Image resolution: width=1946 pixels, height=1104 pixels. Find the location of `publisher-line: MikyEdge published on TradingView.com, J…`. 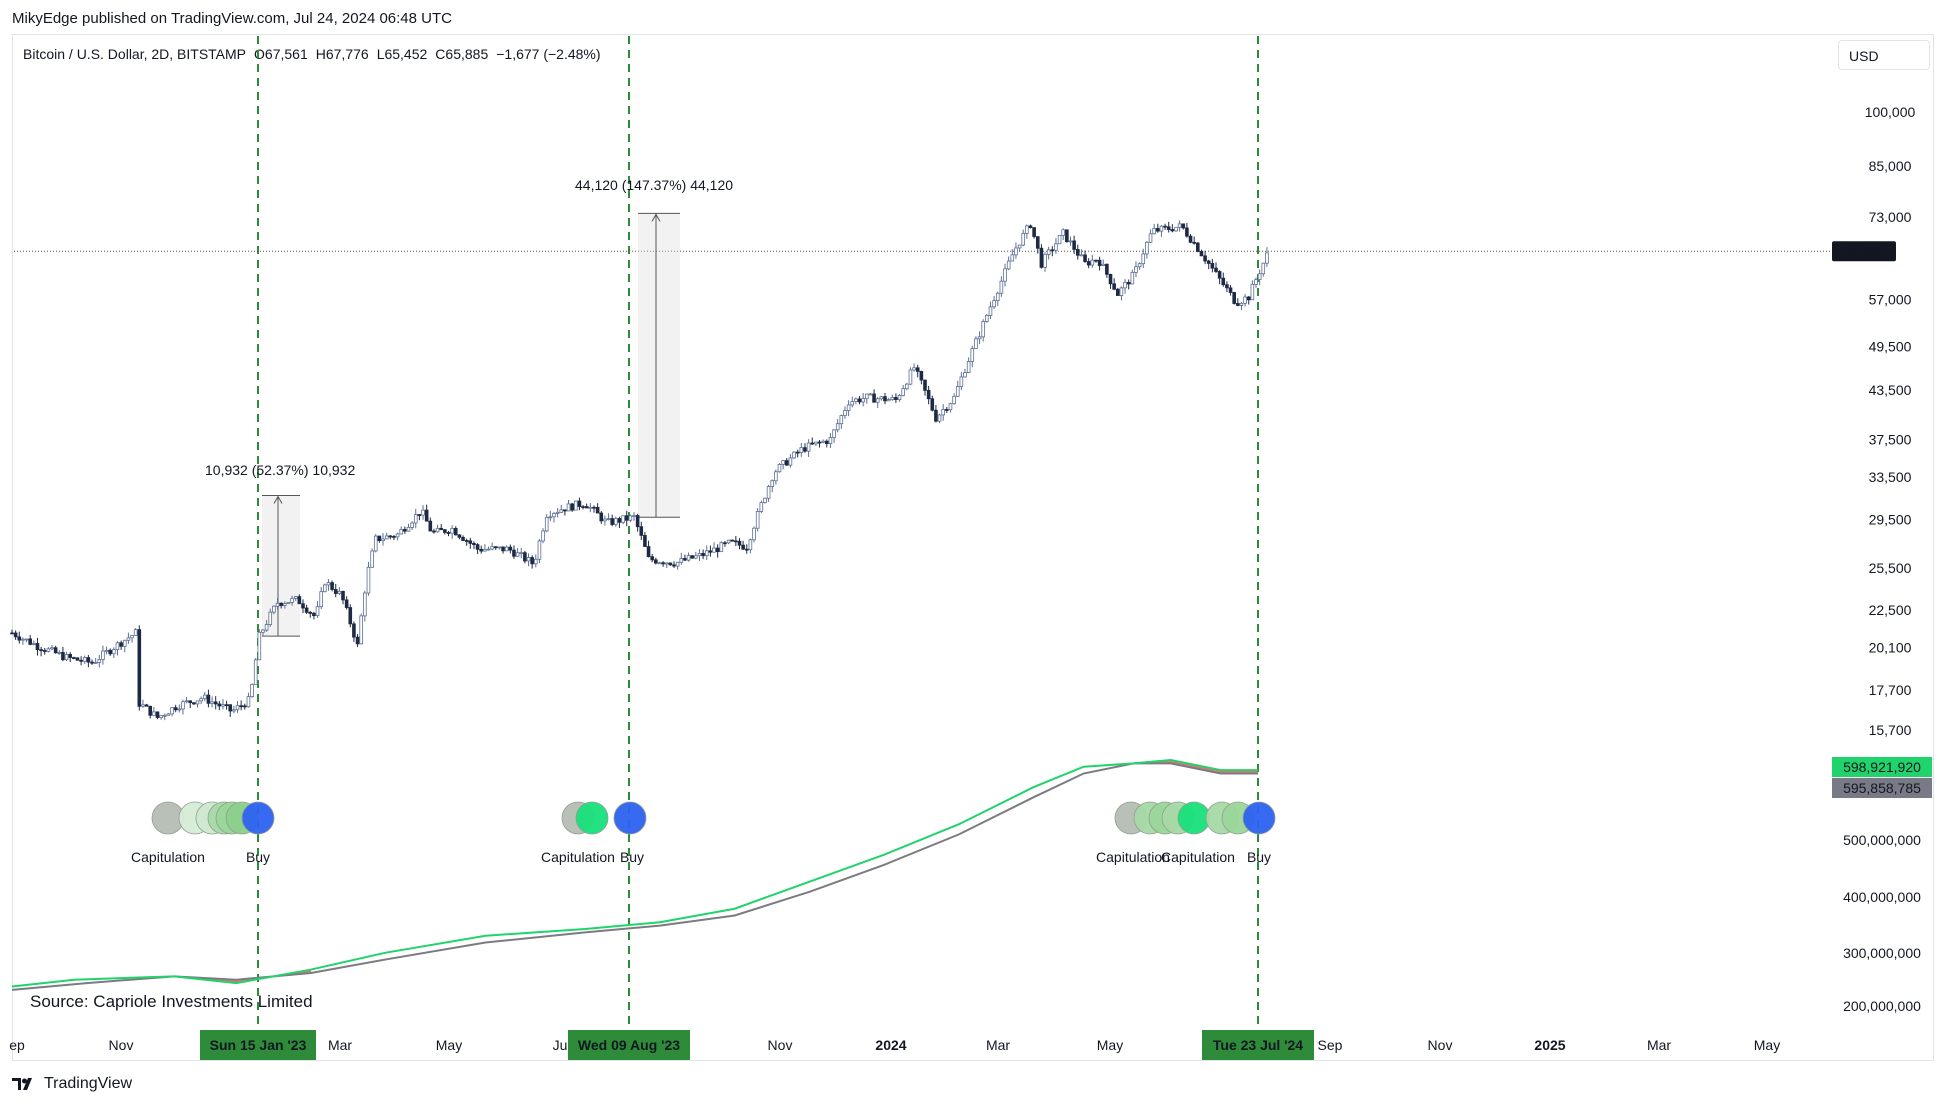

publisher-line: MikyEdge published on TradingView.com, J… is located at coordinates (232, 18).